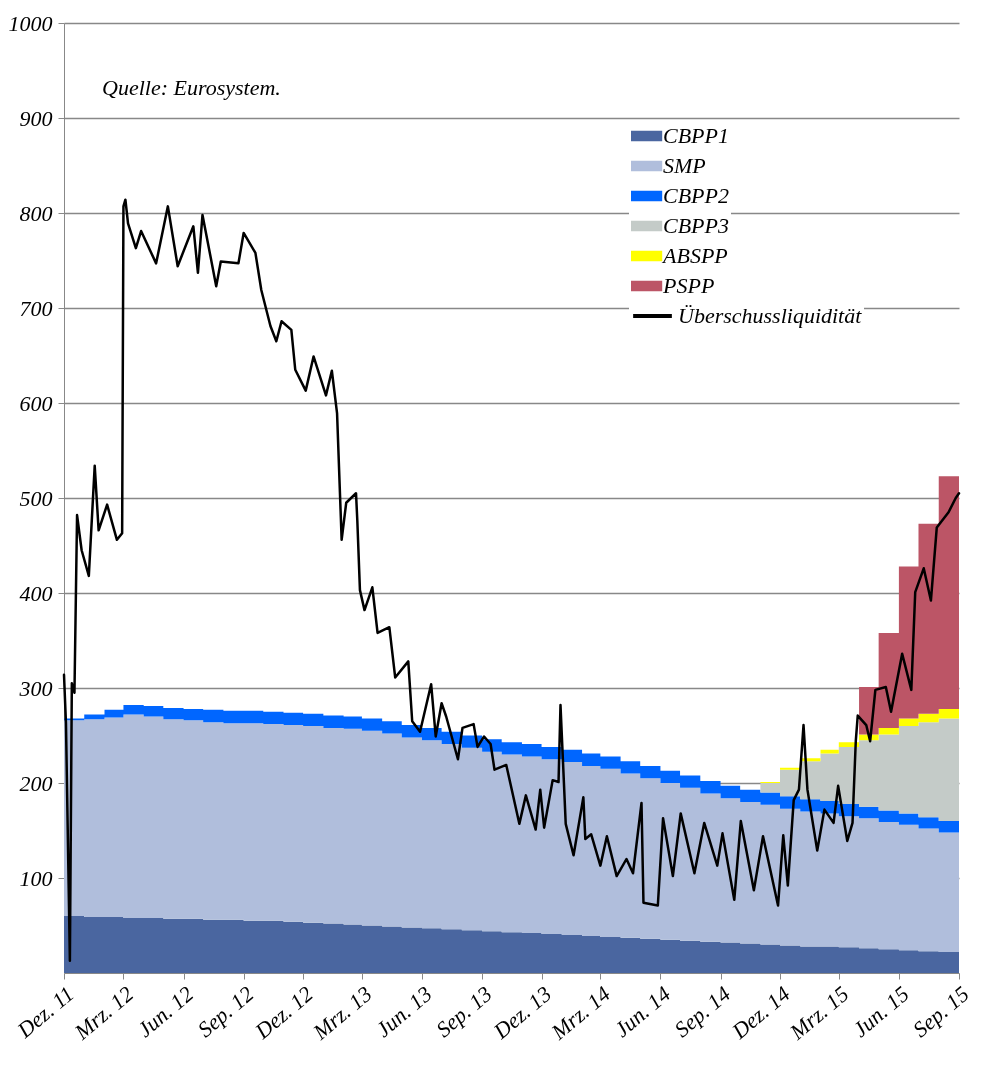  I want to click on legend-label: CBPP3, so click(696, 225).